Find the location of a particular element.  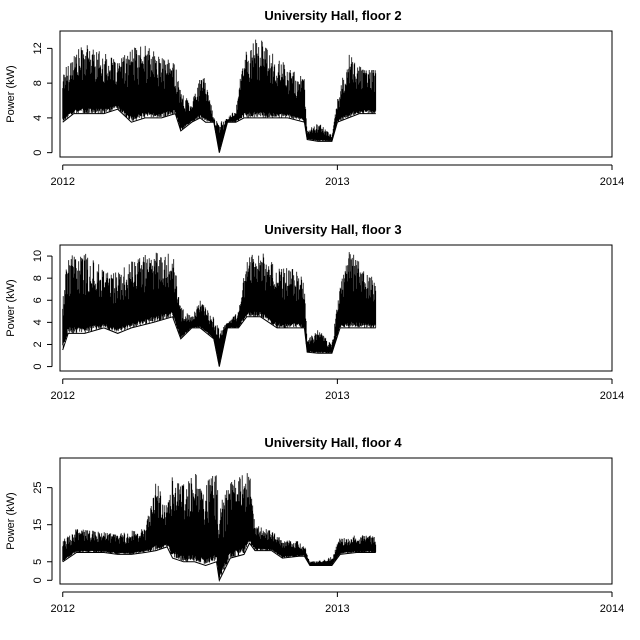

y-tick-label: 10 is located at coordinates (38, 256).